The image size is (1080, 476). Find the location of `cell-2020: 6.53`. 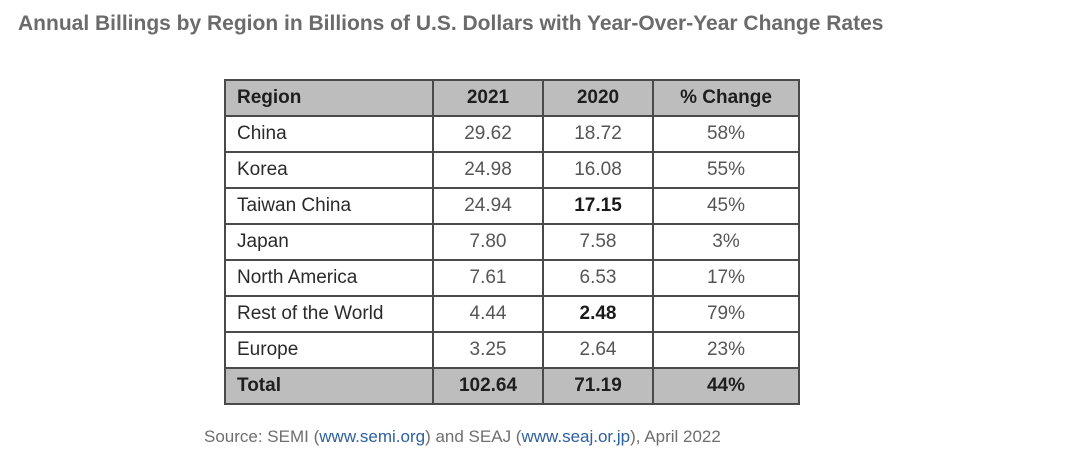

cell-2020: 6.53 is located at coordinates (598, 278).